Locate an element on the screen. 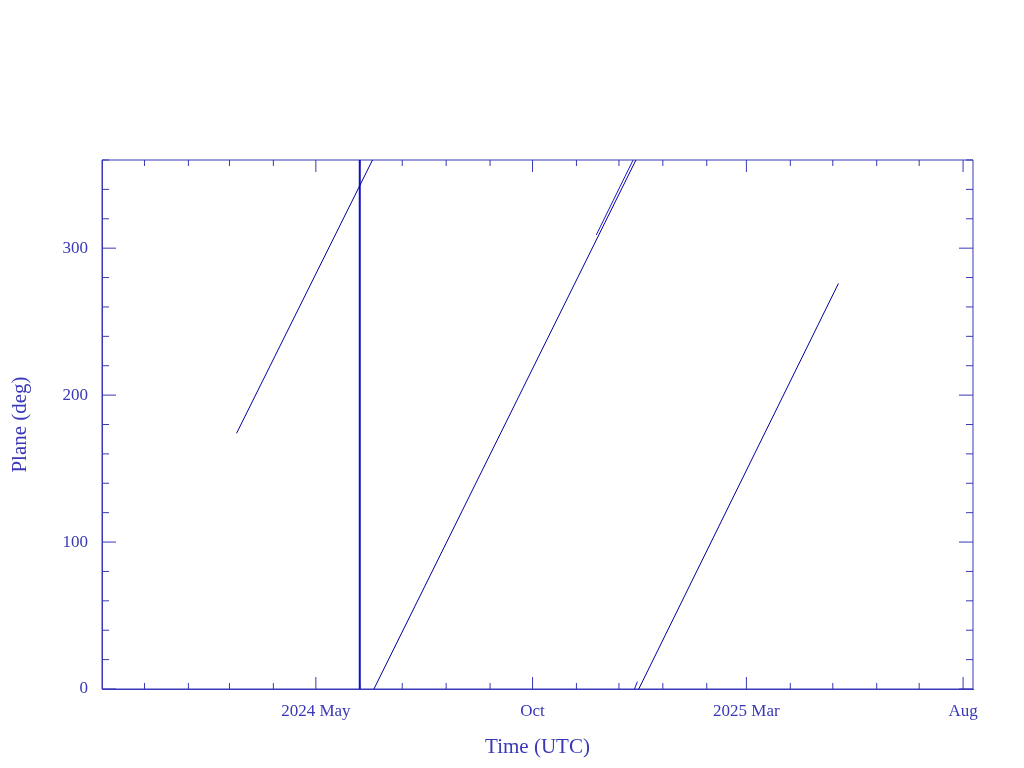  x-tick-label: 2025 Mar is located at coordinates (747, 710).